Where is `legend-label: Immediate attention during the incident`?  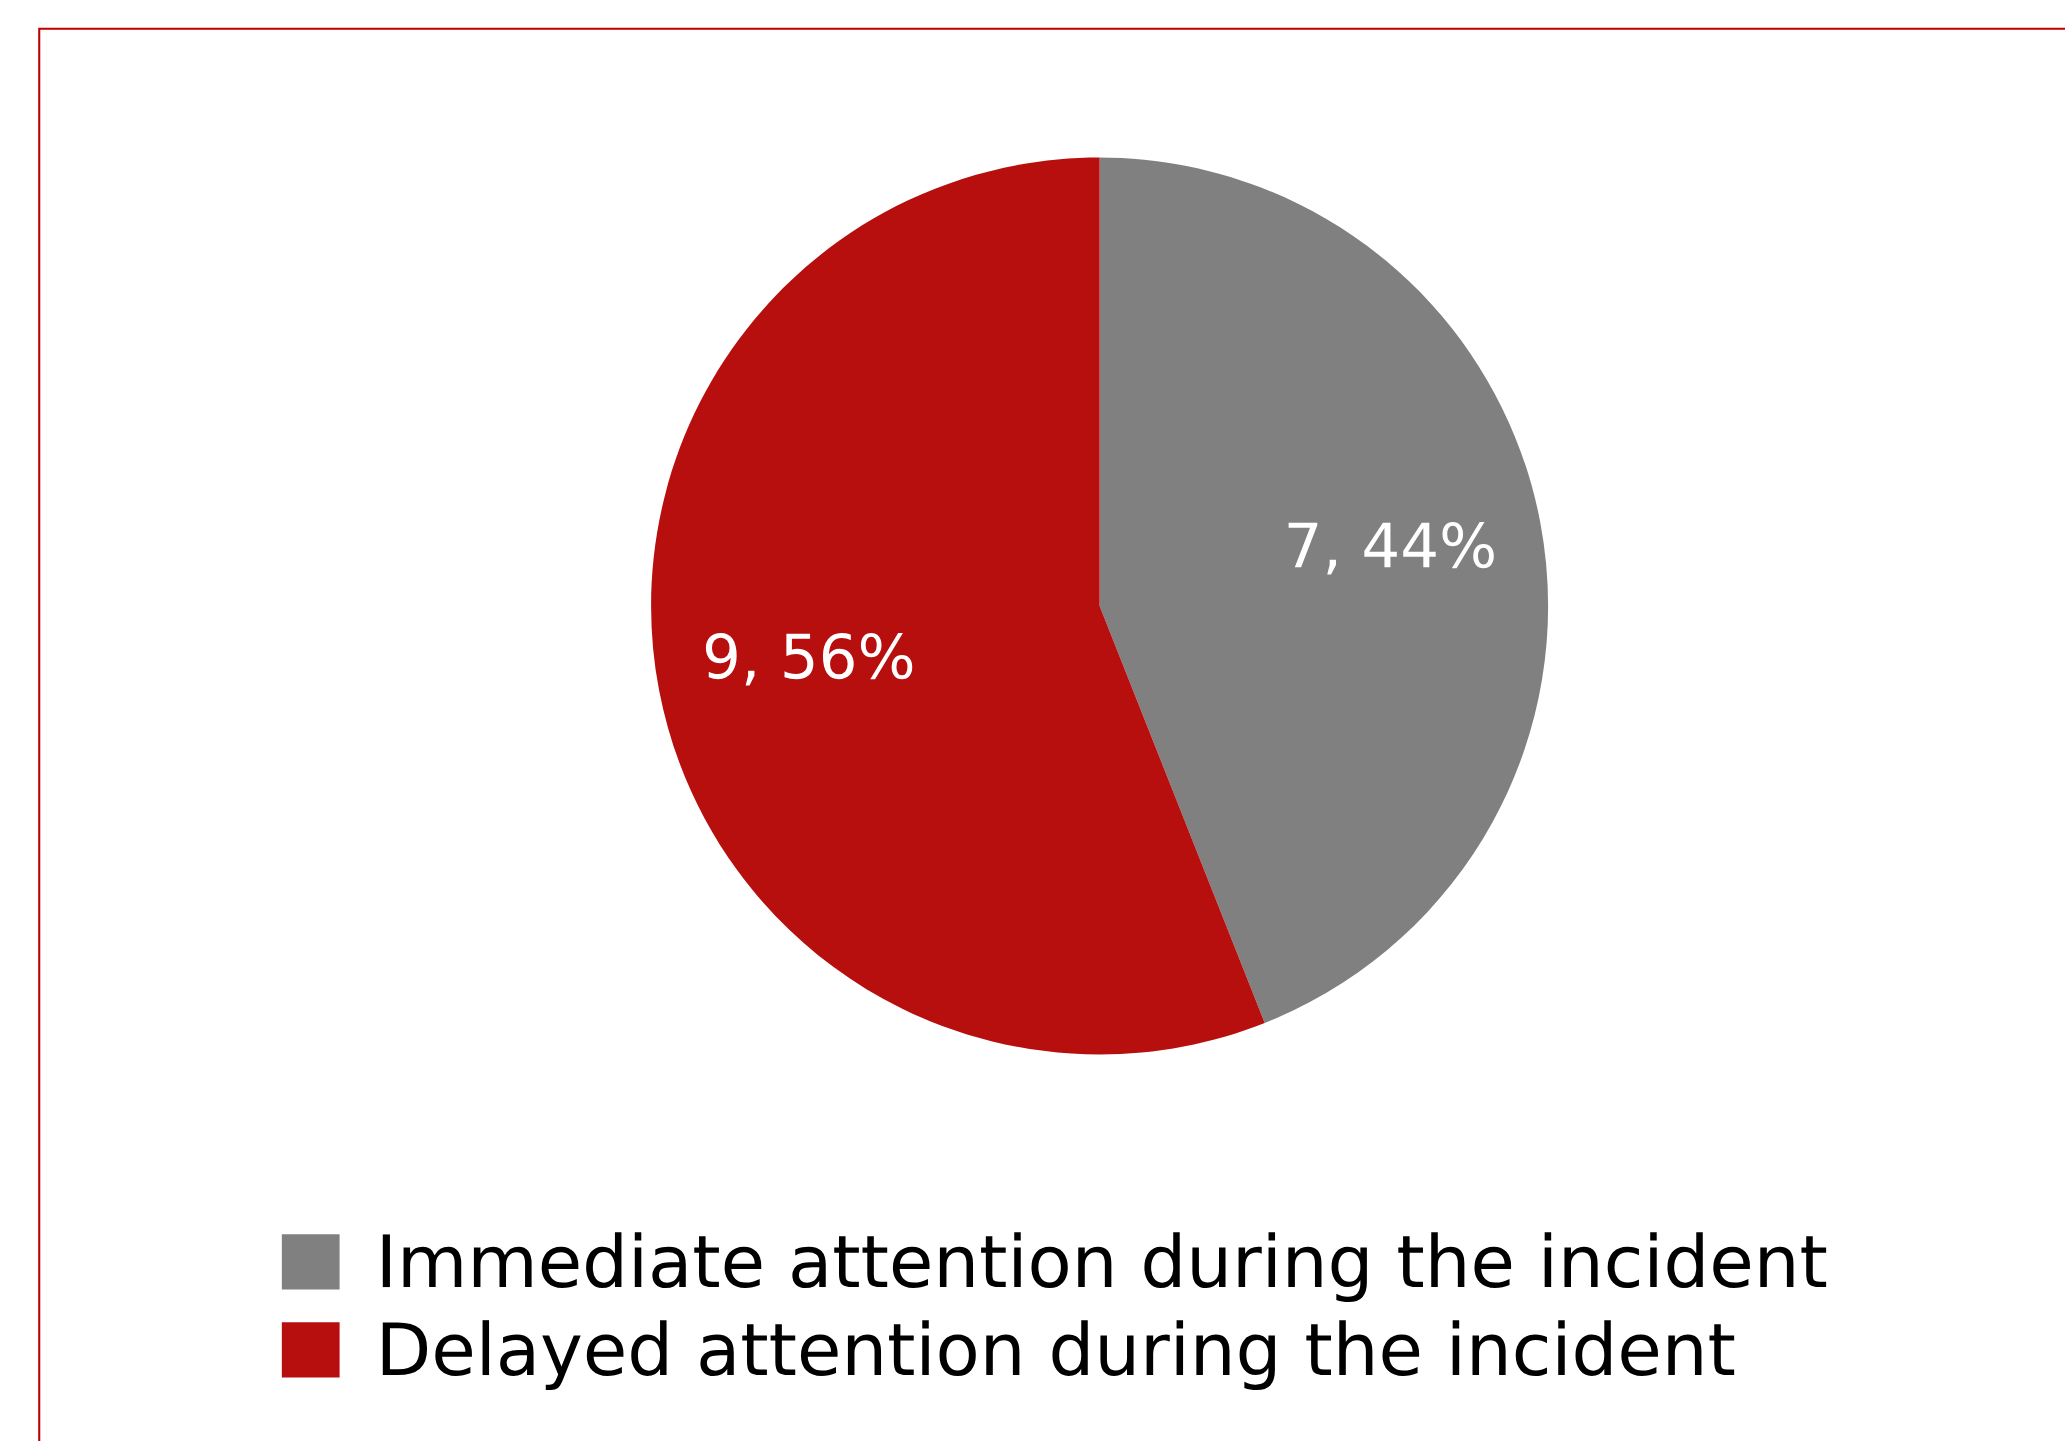
legend-label: Immediate attention during the incident is located at coordinates (1104, 1267).